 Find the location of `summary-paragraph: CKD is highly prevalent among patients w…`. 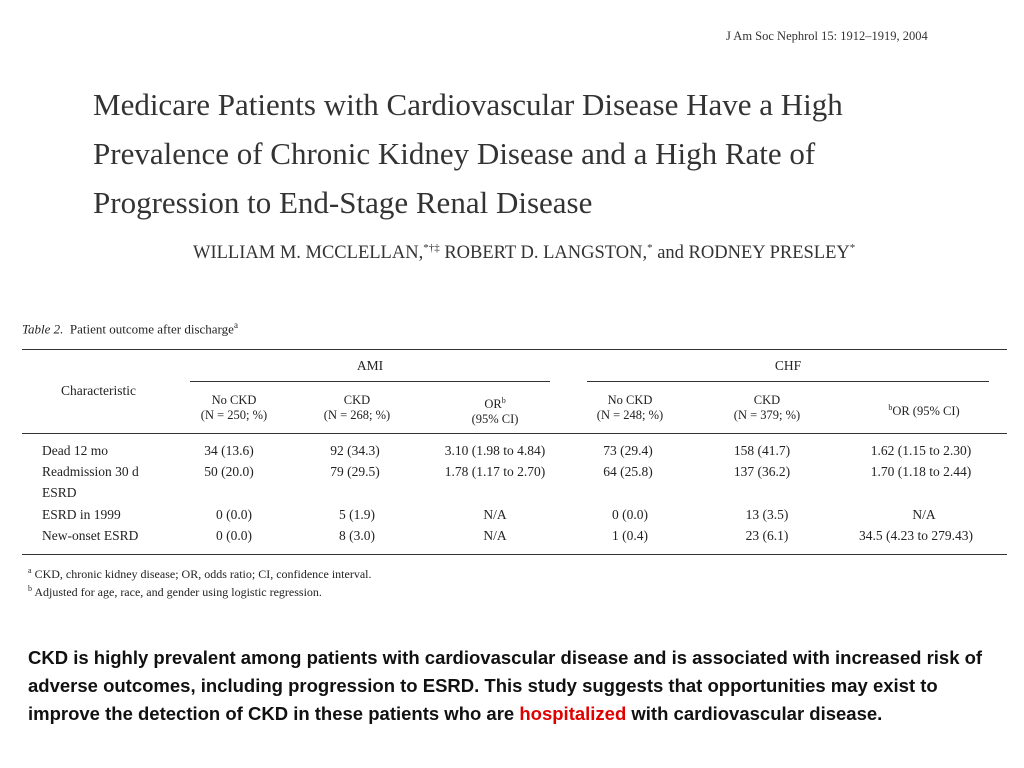

summary-paragraph: CKD is highly prevalent among patients w… is located at coordinates (513, 686).